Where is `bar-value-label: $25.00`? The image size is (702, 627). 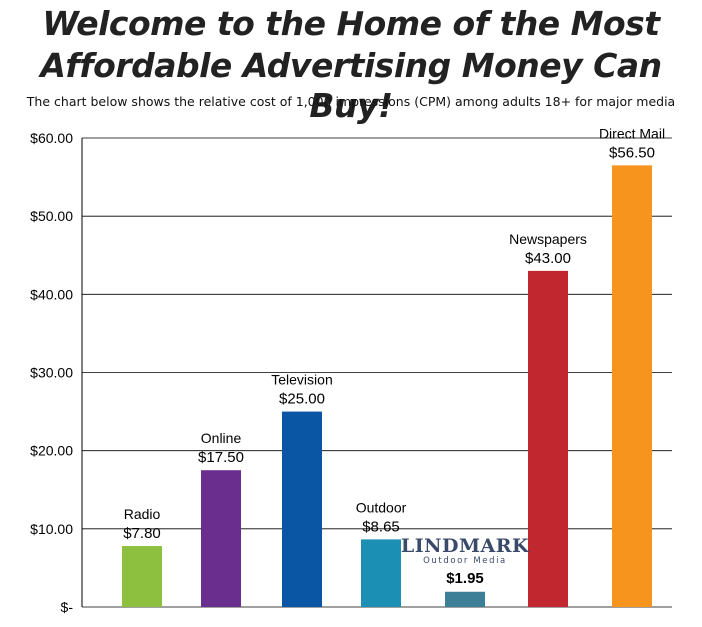 bar-value-label: $25.00 is located at coordinates (302, 399).